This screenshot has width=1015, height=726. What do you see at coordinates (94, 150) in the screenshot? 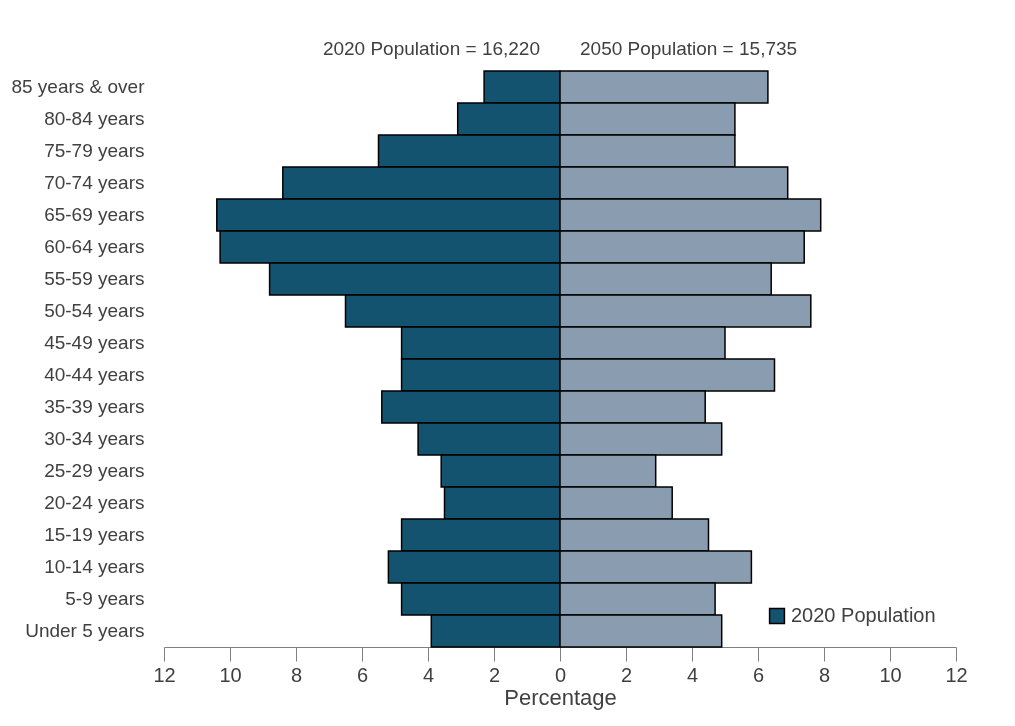
I see `y-tick-label: 75-79 years` at bounding box center [94, 150].